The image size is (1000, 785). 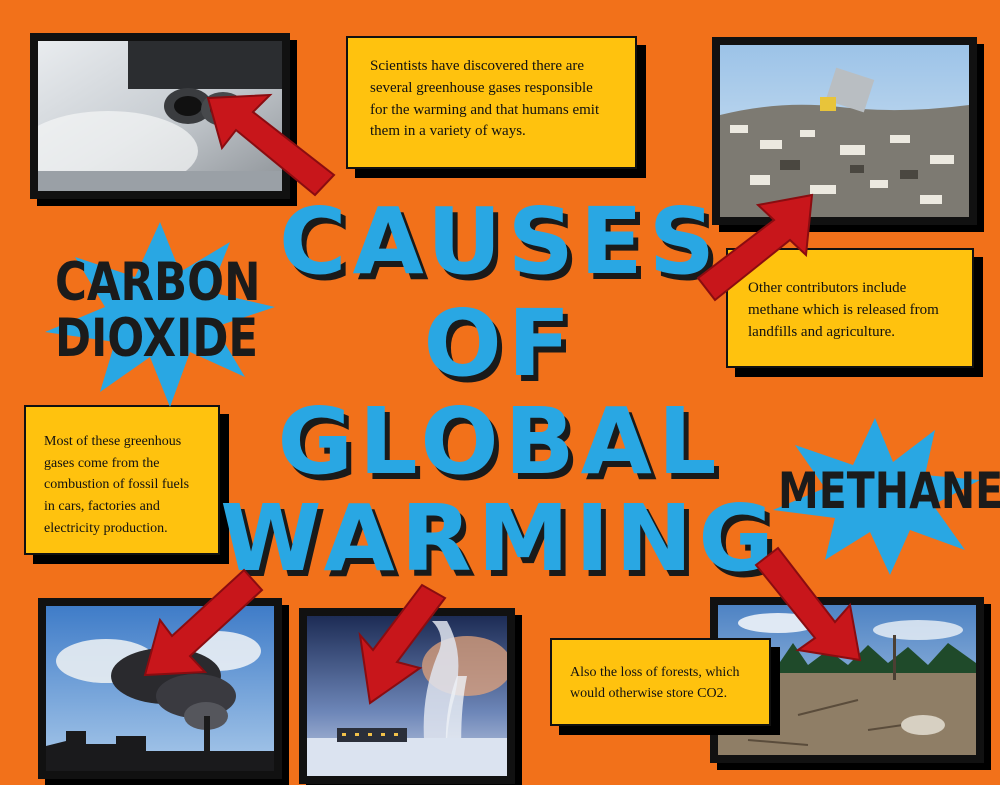 What do you see at coordinates (160, 688) in the screenshot?
I see `smokestack-photo` at bounding box center [160, 688].